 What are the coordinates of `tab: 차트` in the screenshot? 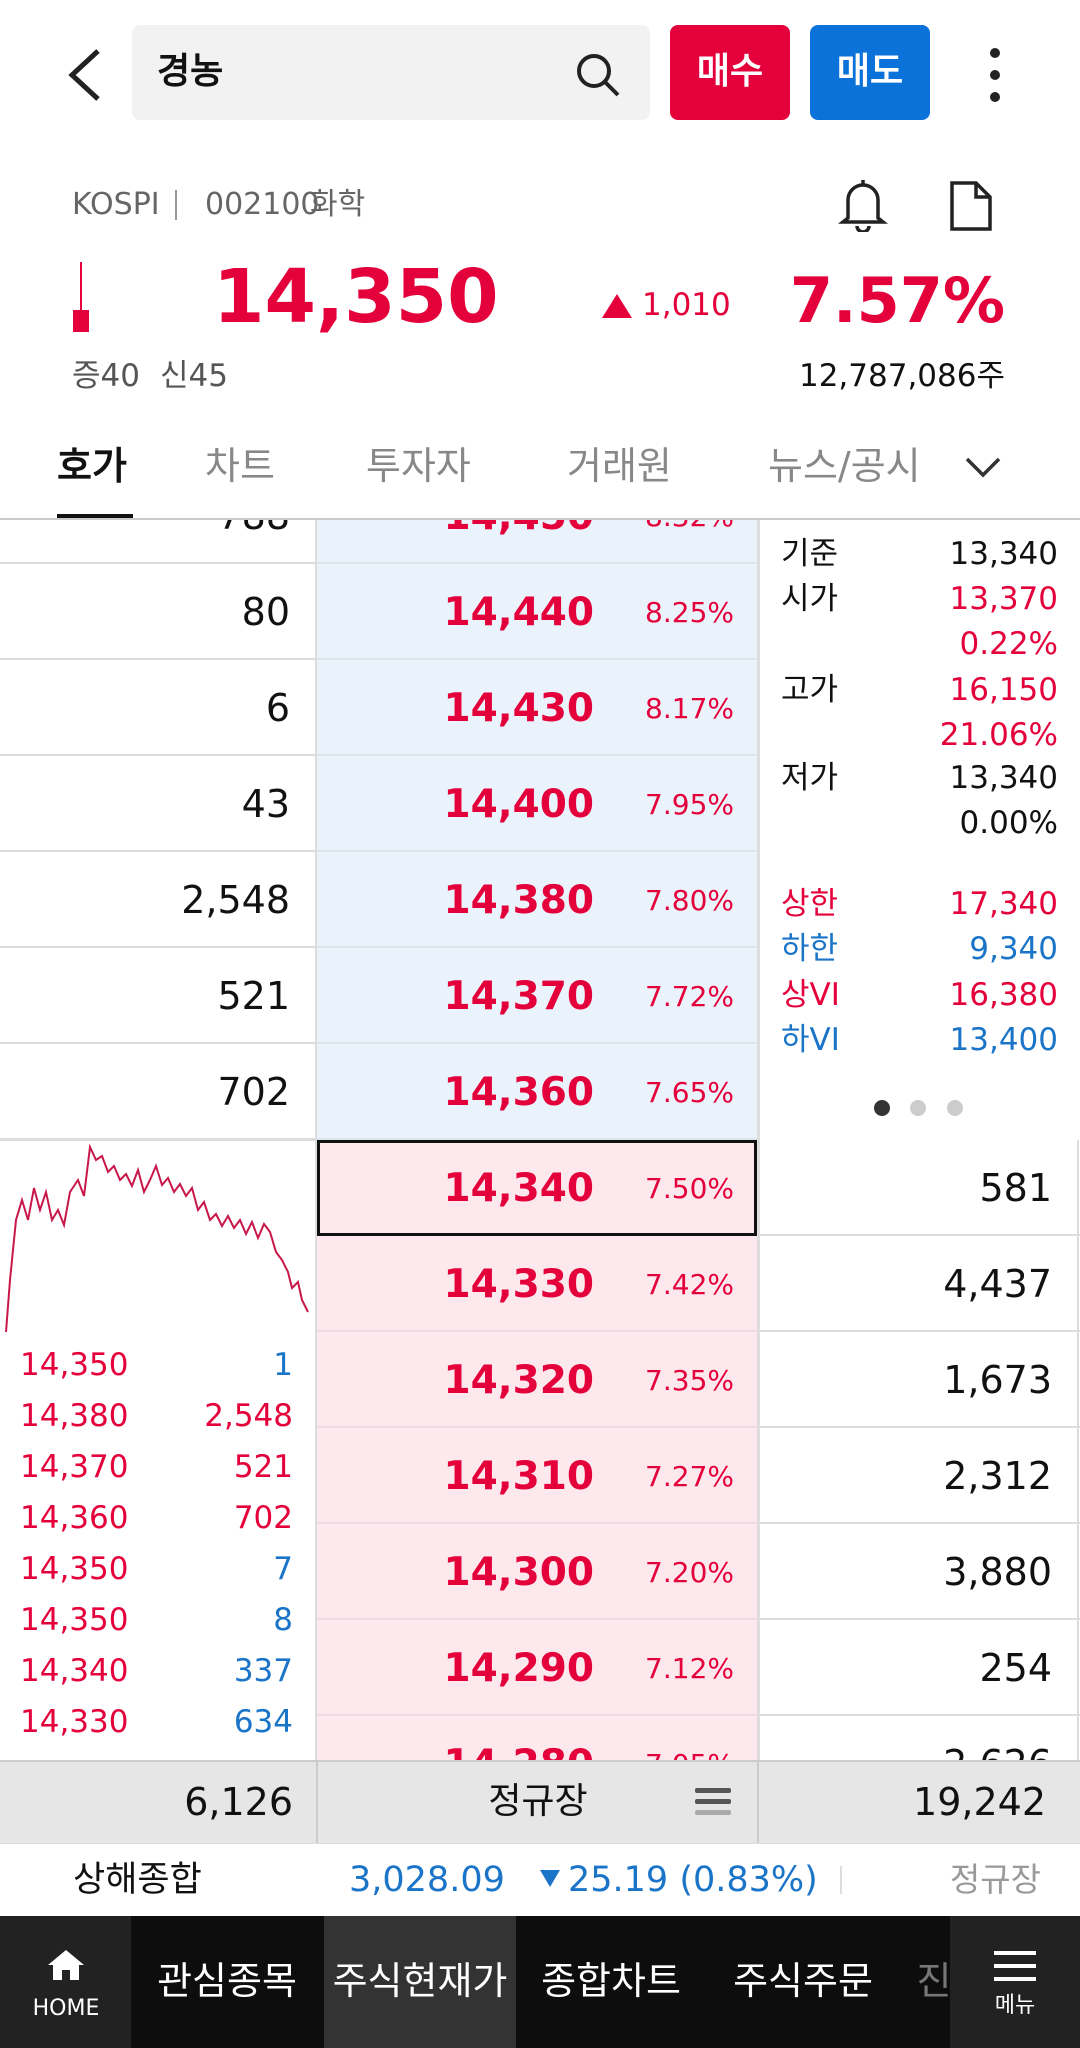 It's located at (240, 465).